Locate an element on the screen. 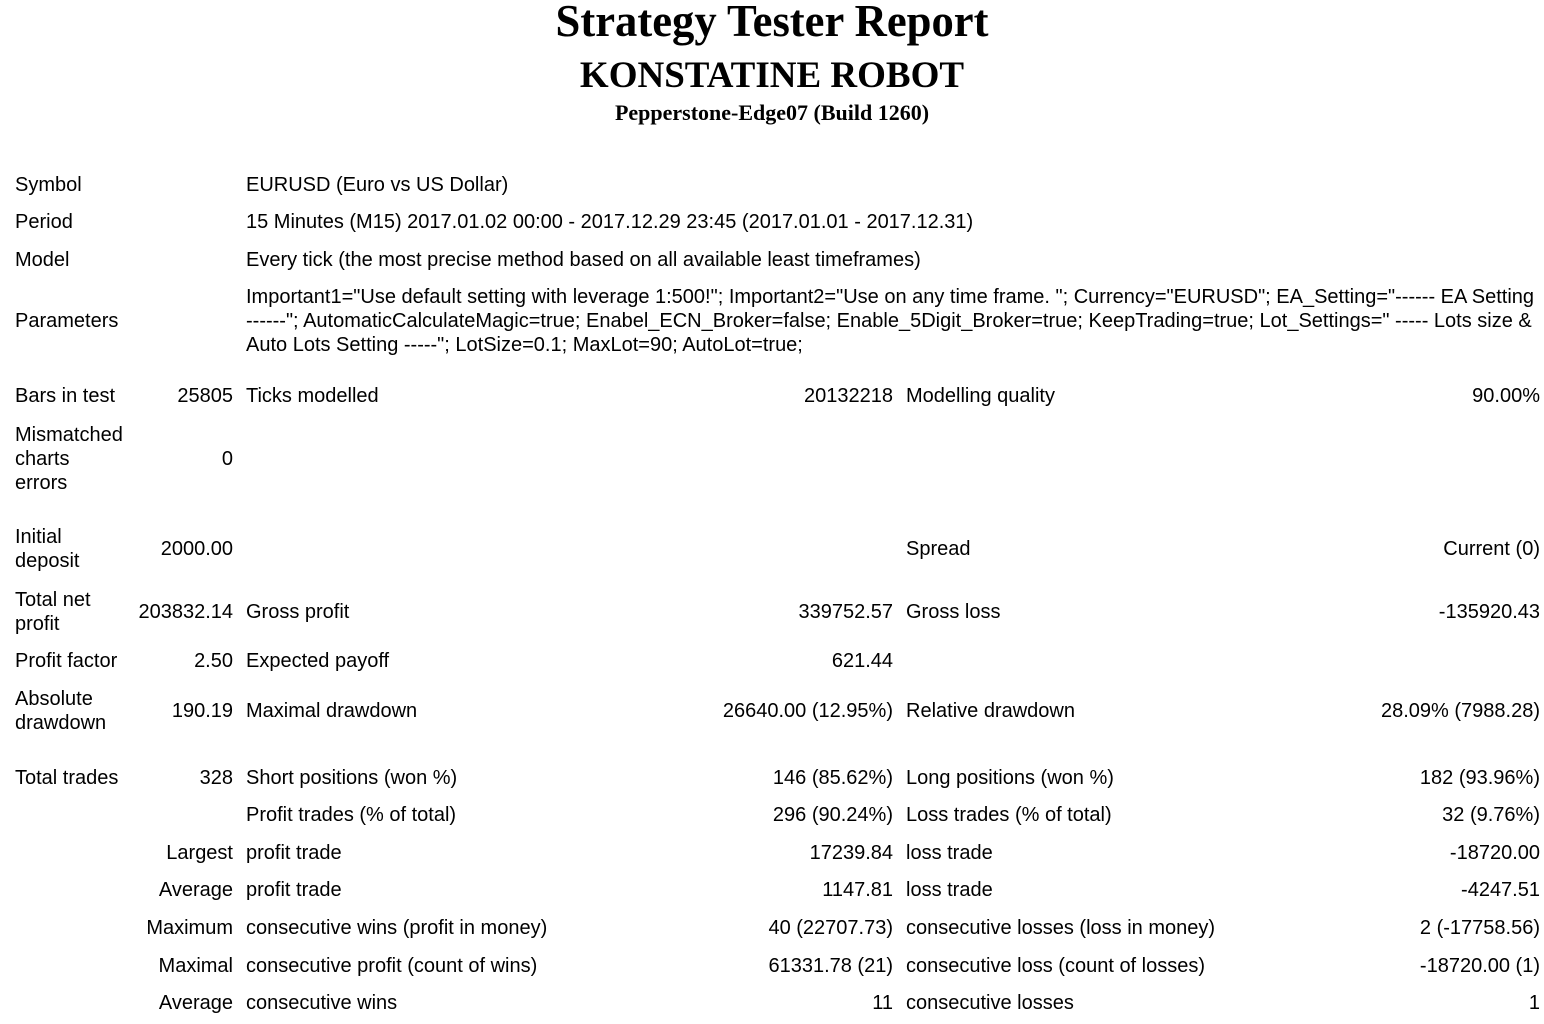 The height and width of the screenshot is (1024, 1544). stats-value-2: 621.44 is located at coordinates (862, 661).